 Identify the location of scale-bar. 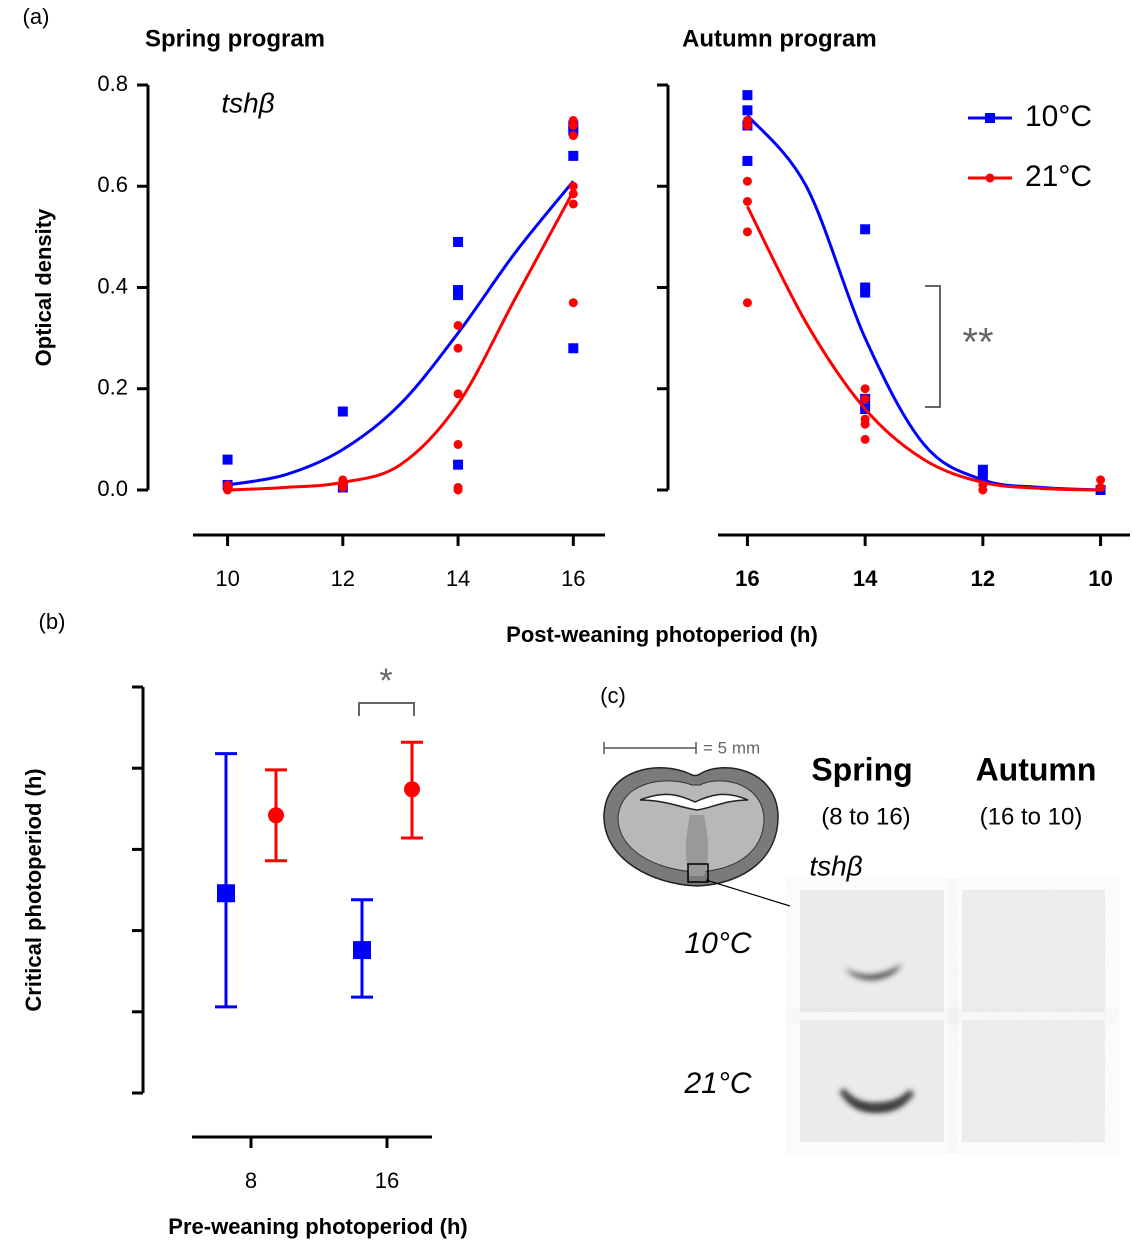
(650, 748).